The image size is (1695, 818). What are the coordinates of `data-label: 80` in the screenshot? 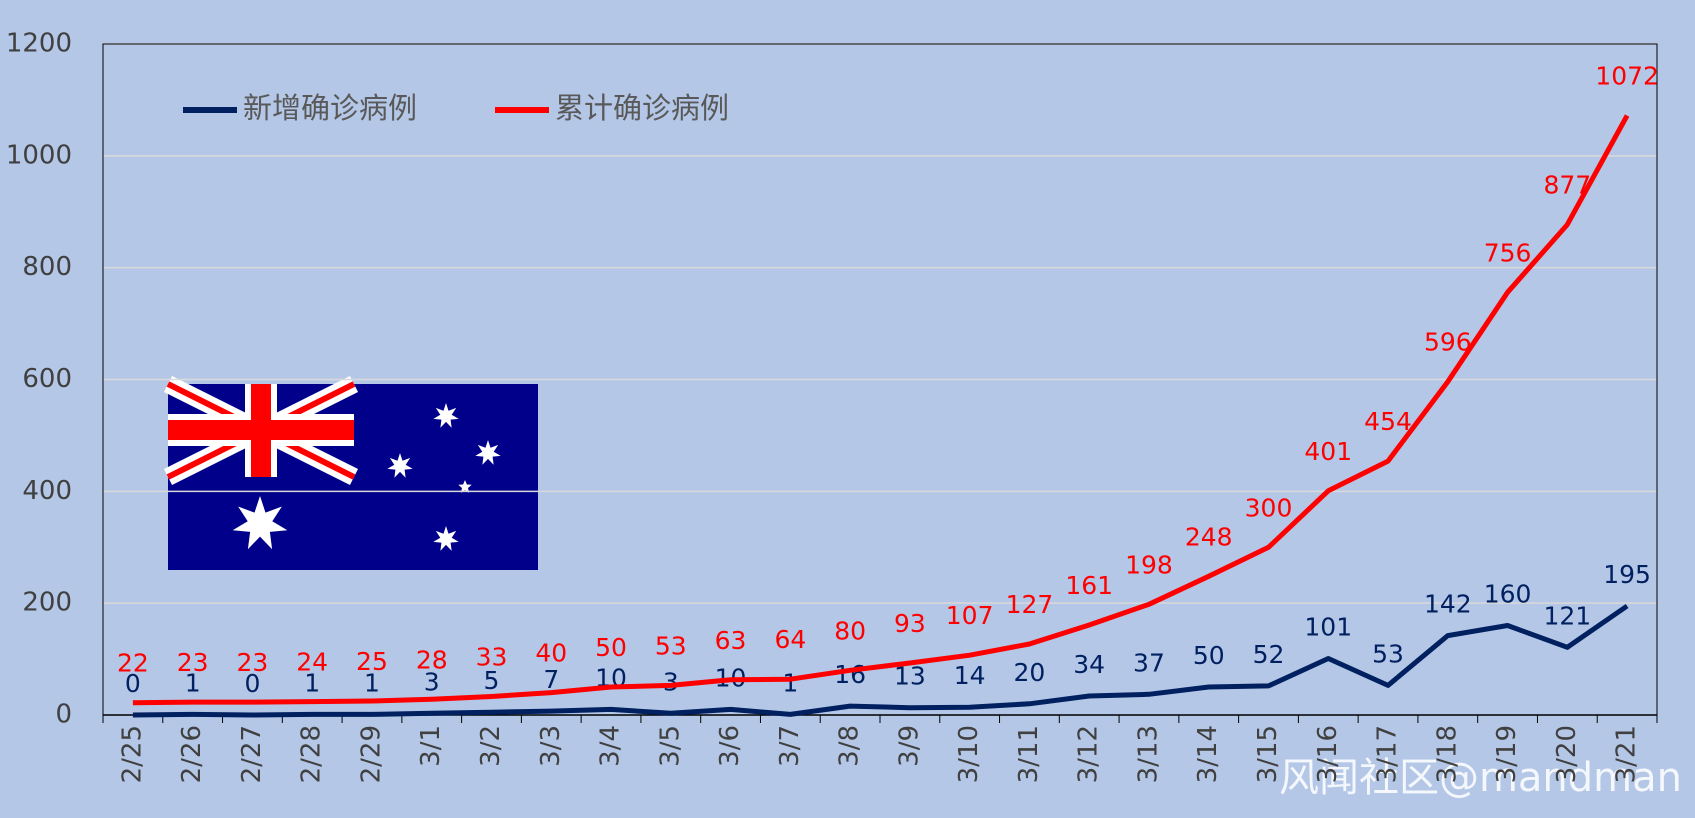 It's located at (850, 630).